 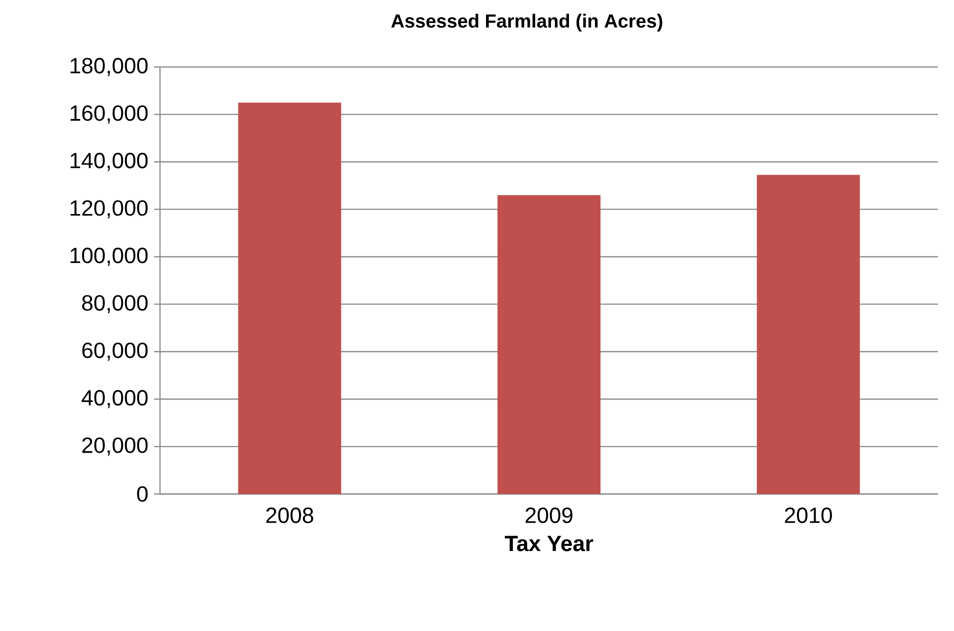 What do you see at coordinates (109, 161) in the screenshot?
I see `y-tick-label: 140,000` at bounding box center [109, 161].